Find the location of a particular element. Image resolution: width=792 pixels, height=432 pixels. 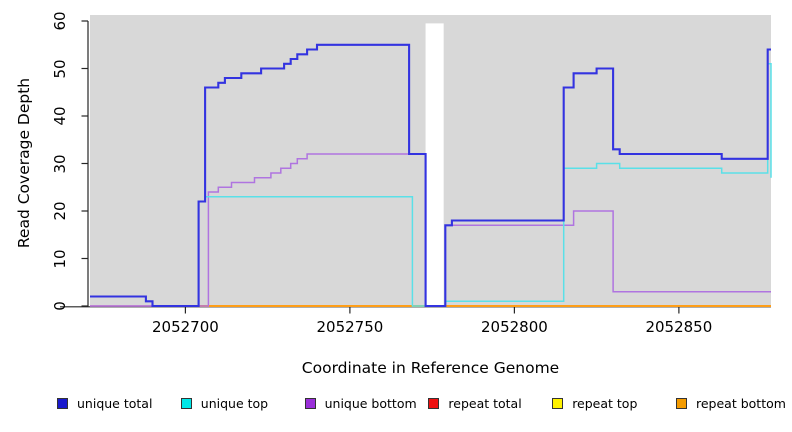

legend-label: repeat top is located at coordinates (605, 403).